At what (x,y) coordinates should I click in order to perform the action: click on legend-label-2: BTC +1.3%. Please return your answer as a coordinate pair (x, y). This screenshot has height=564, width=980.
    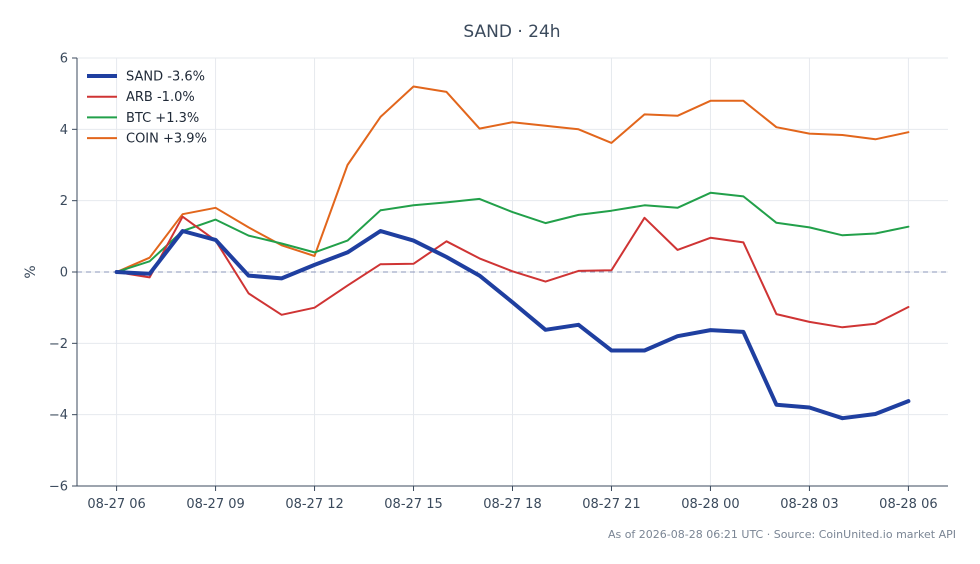
    Looking at the image, I should click on (162, 118).